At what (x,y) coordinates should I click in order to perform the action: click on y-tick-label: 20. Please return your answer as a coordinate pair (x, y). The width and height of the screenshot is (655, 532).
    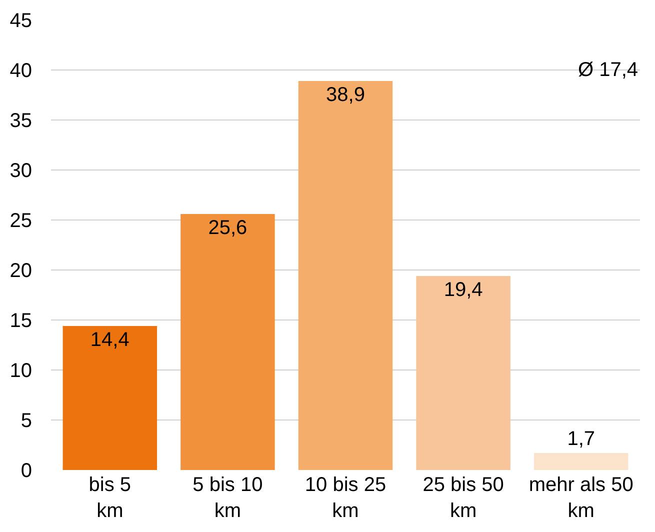
    Looking at the image, I should click on (21, 271).